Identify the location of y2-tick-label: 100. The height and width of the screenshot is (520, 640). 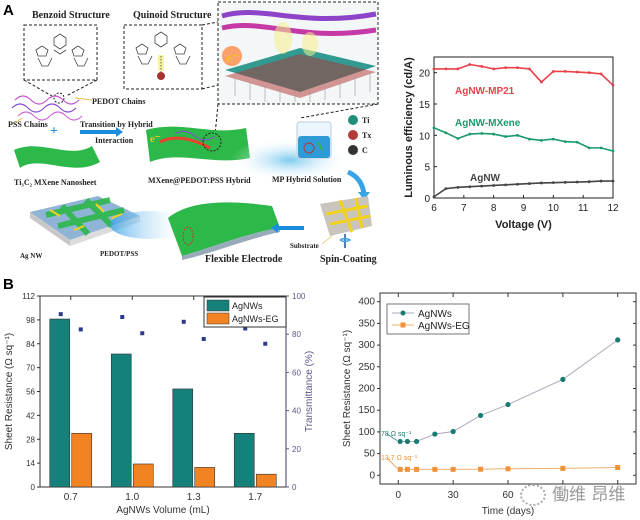
(299, 296).